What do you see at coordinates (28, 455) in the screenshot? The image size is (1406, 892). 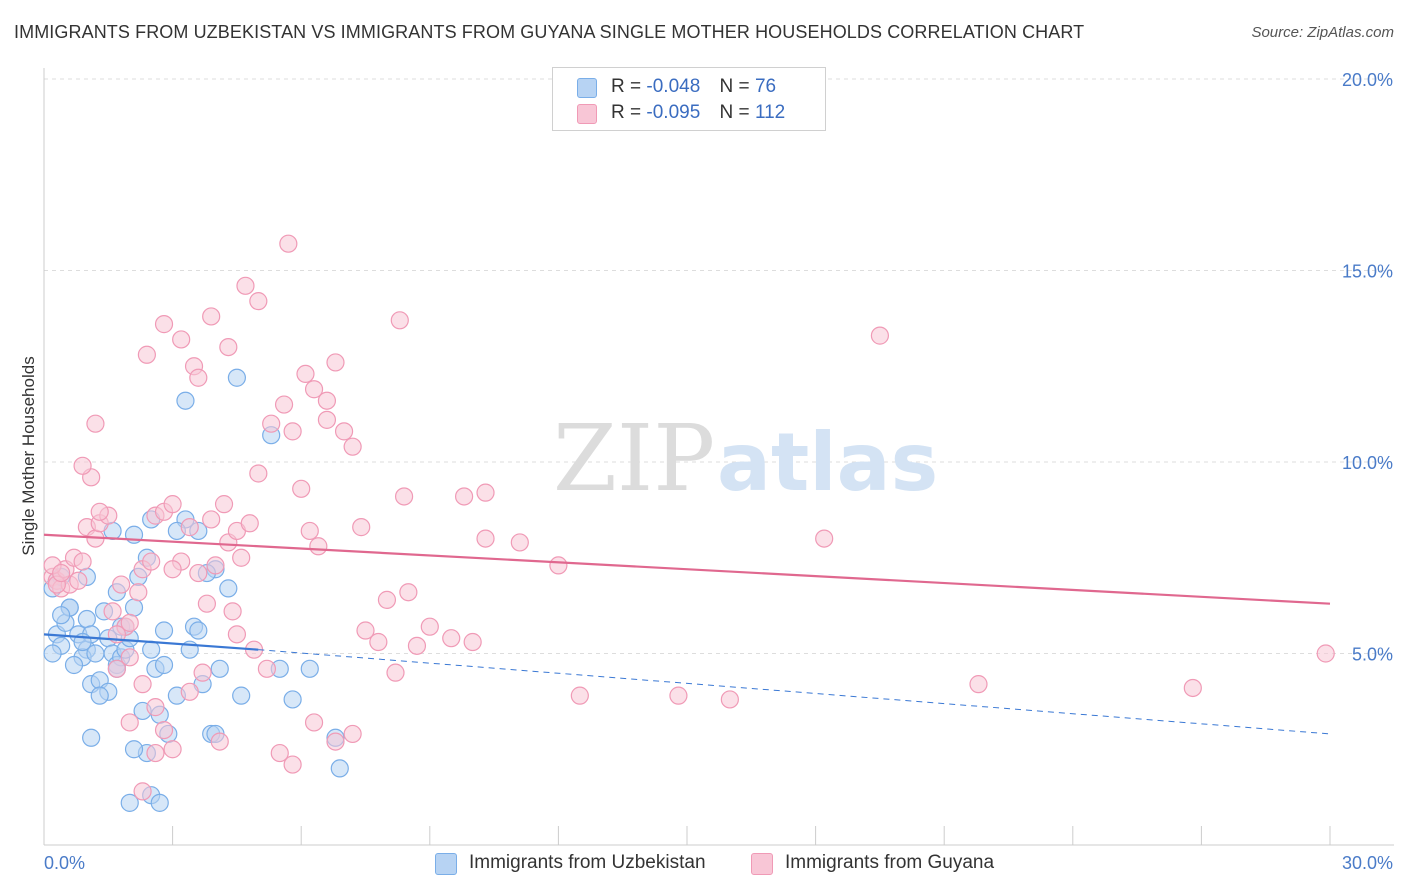 I see `y-axis-title: Single Mother Households` at bounding box center [28, 455].